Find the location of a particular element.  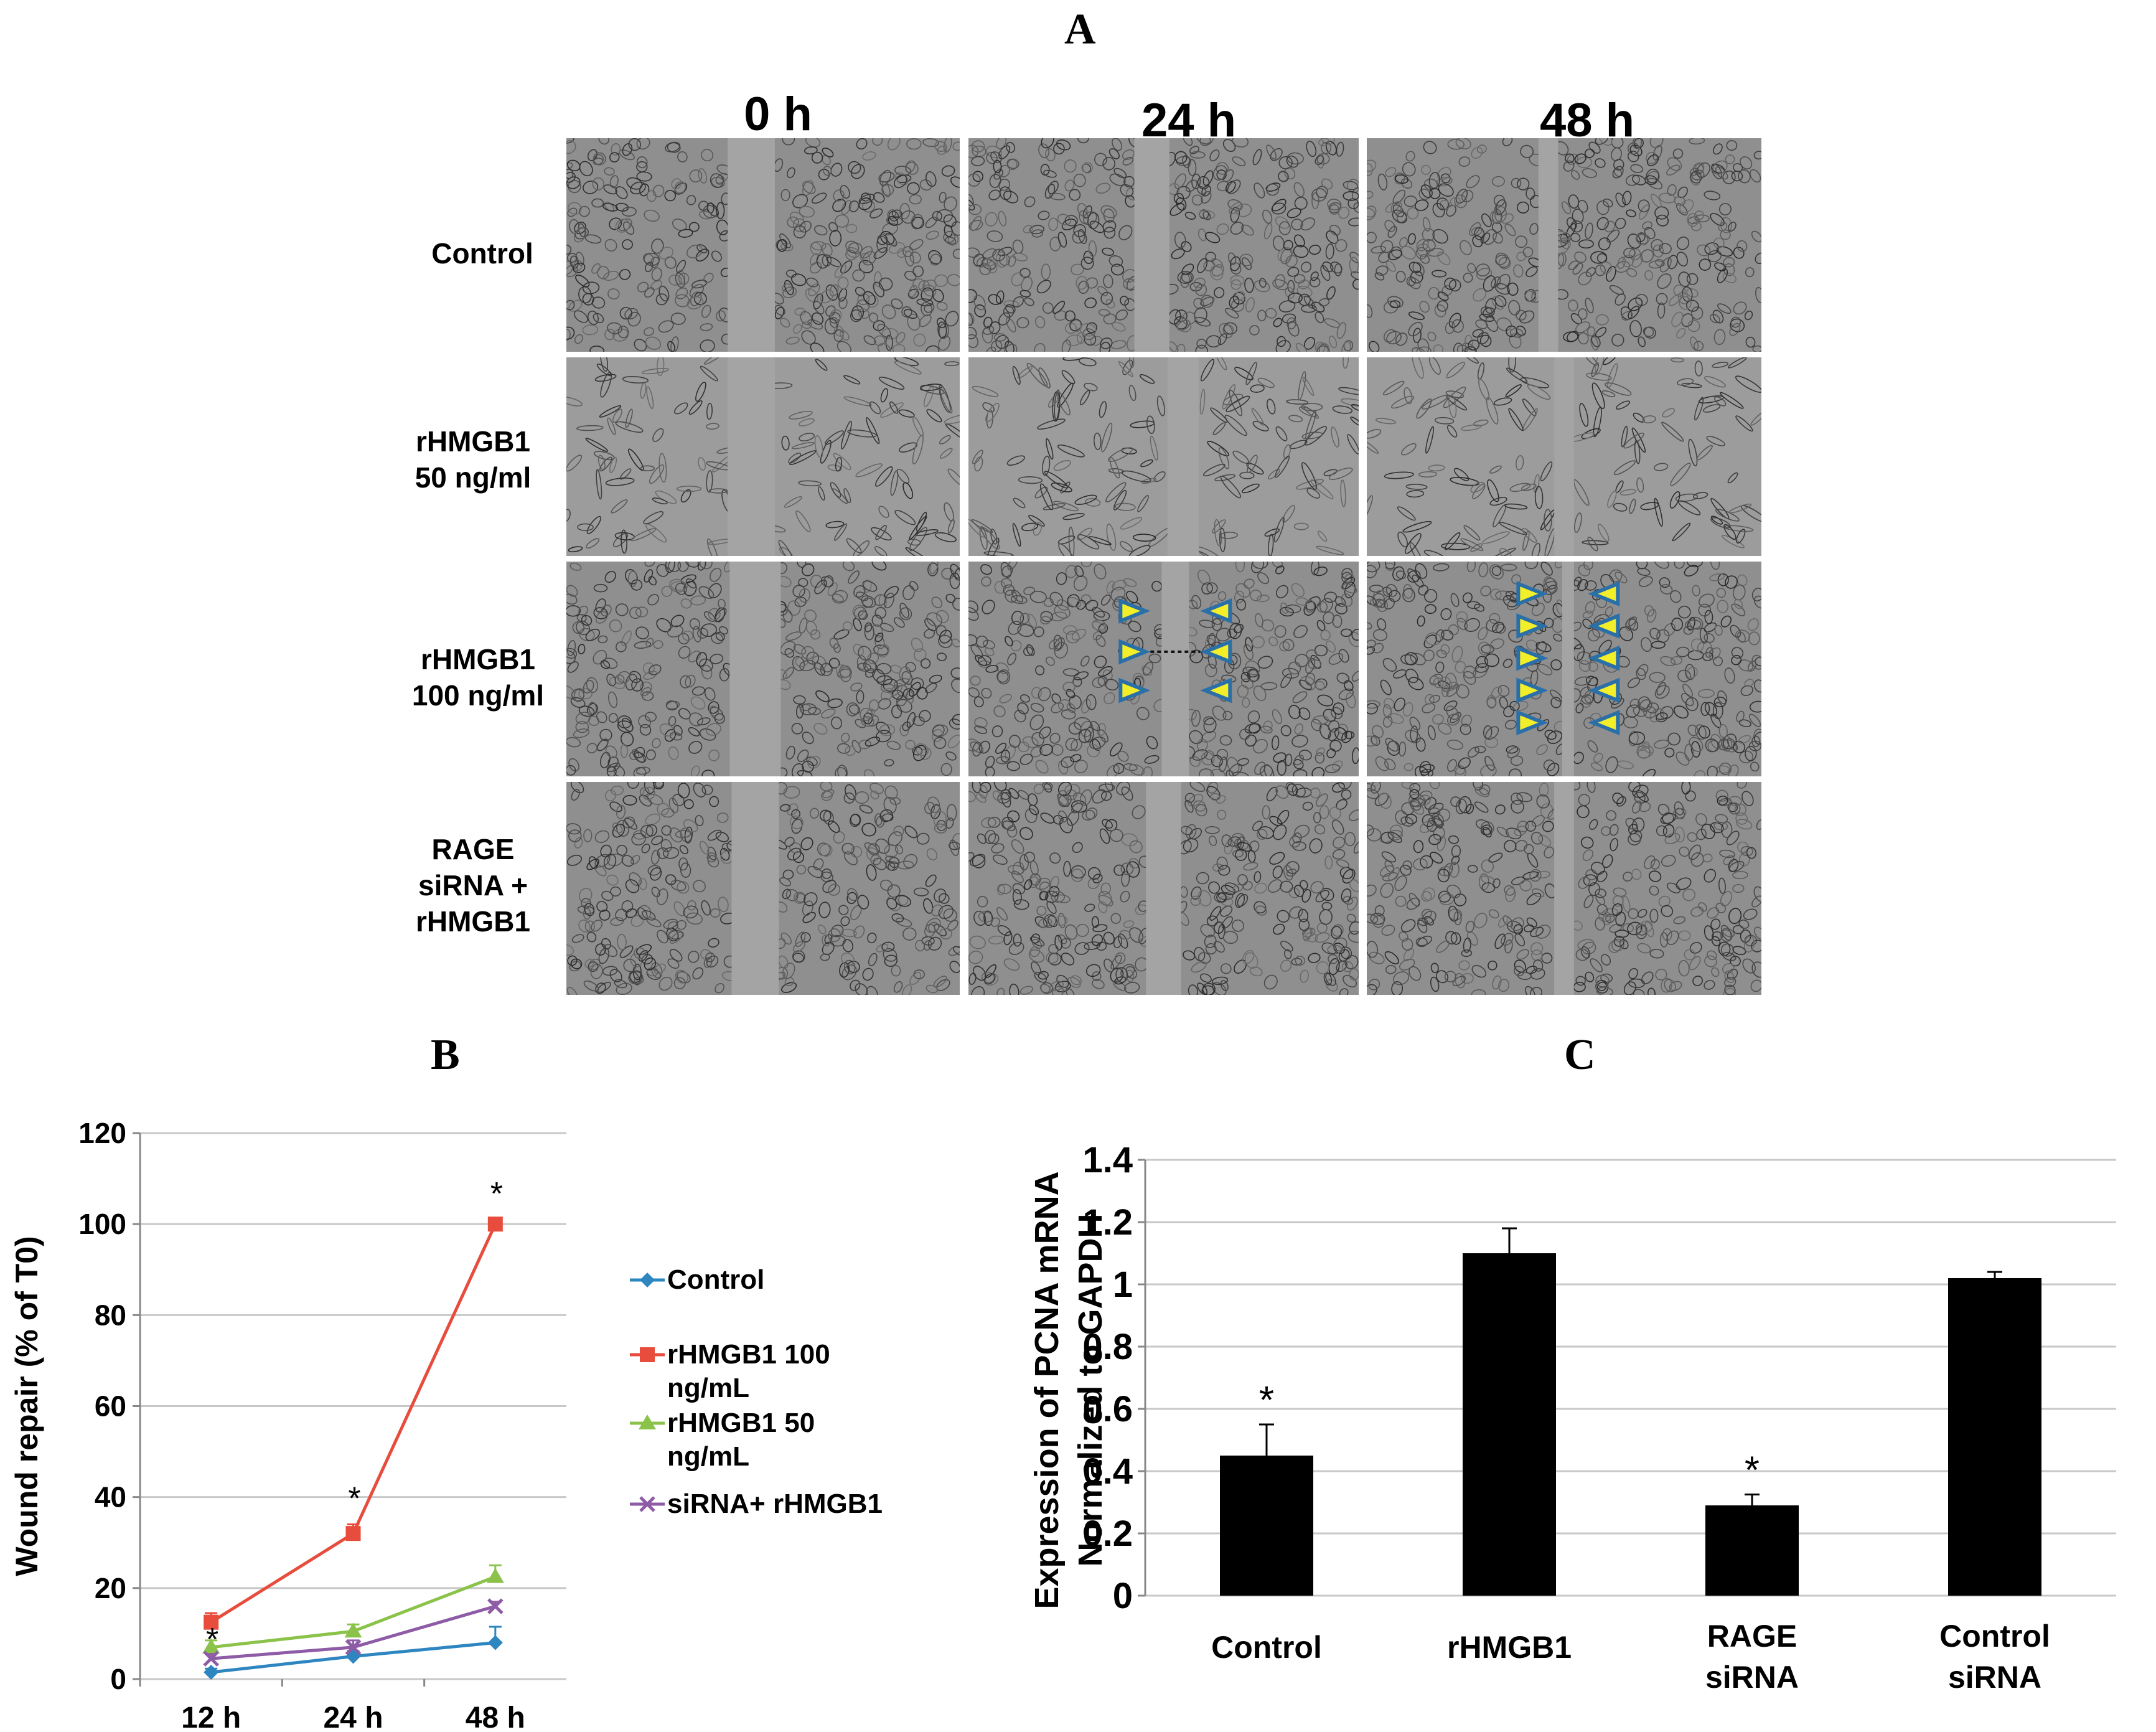

y-tick-label-b: 120 is located at coordinates (102, 1133).